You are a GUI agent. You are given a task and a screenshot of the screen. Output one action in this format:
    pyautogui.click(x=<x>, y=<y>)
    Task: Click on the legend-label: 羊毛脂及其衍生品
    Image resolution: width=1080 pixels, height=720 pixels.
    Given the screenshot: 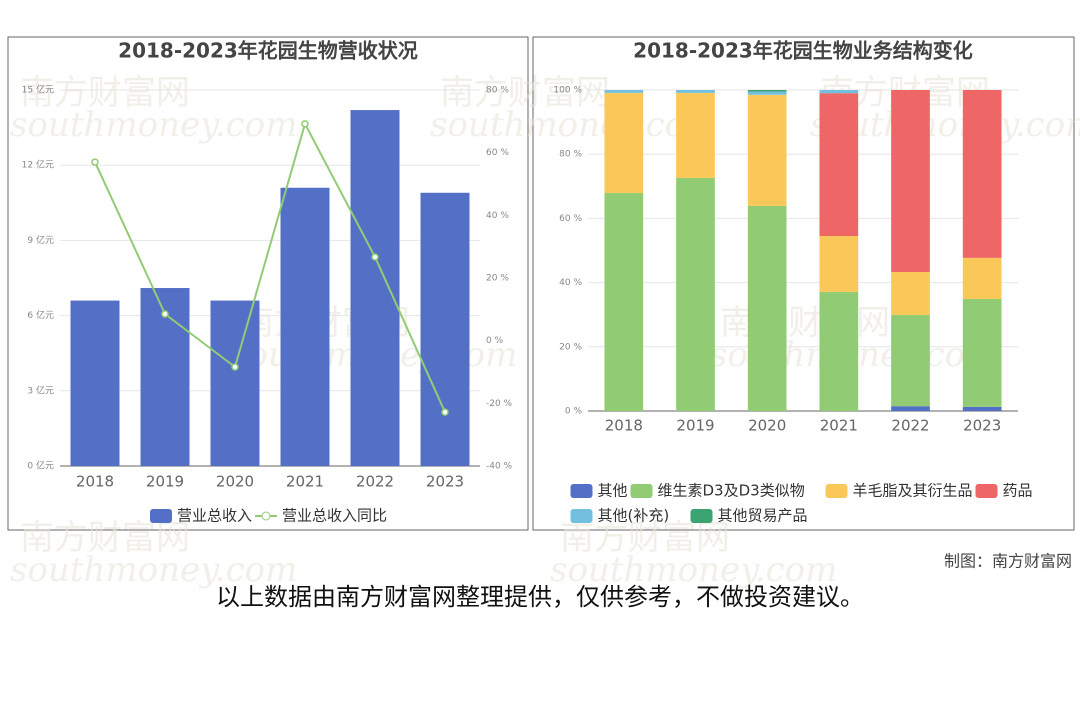 What is the action you would take?
    pyautogui.click(x=913, y=491)
    